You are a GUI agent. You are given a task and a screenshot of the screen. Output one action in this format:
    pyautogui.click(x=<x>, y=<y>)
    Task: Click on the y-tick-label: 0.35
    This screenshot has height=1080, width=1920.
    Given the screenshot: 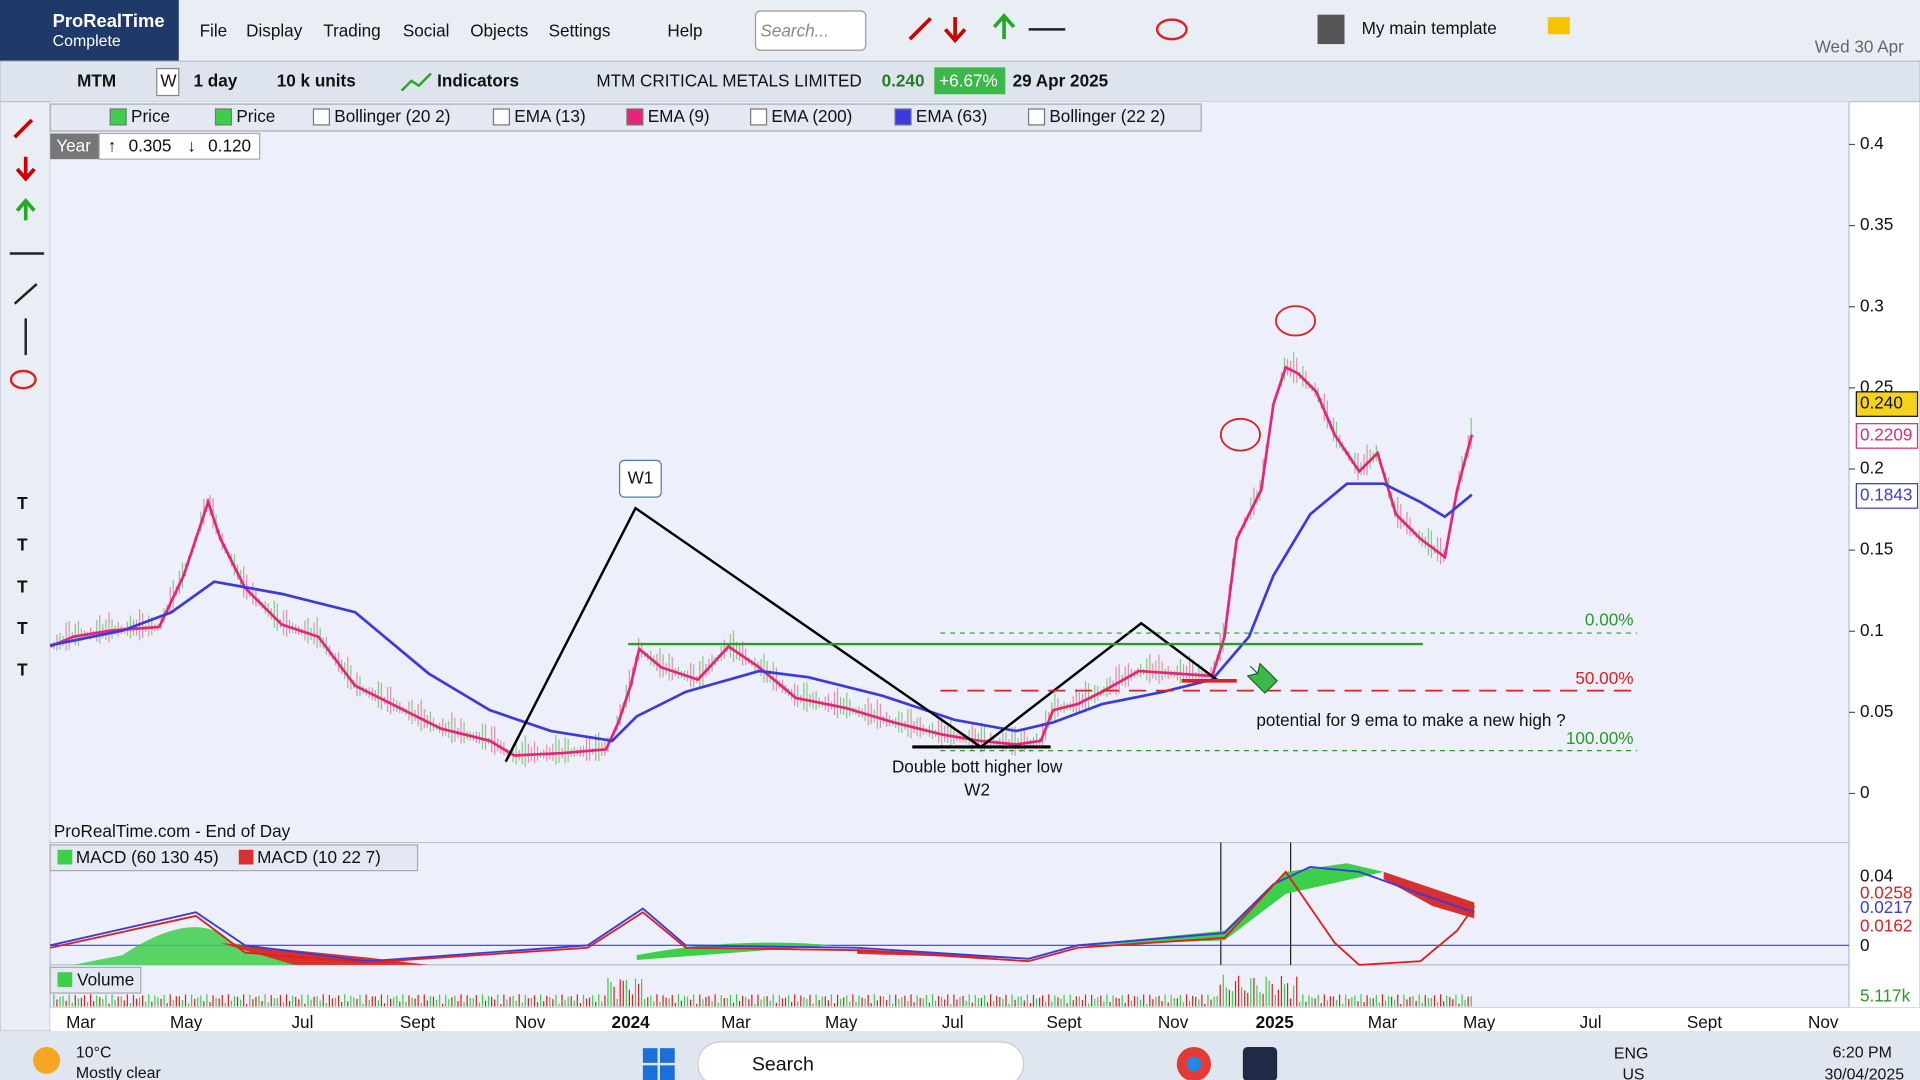 What is the action you would take?
    pyautogui.click(x=1876, y=224)
    